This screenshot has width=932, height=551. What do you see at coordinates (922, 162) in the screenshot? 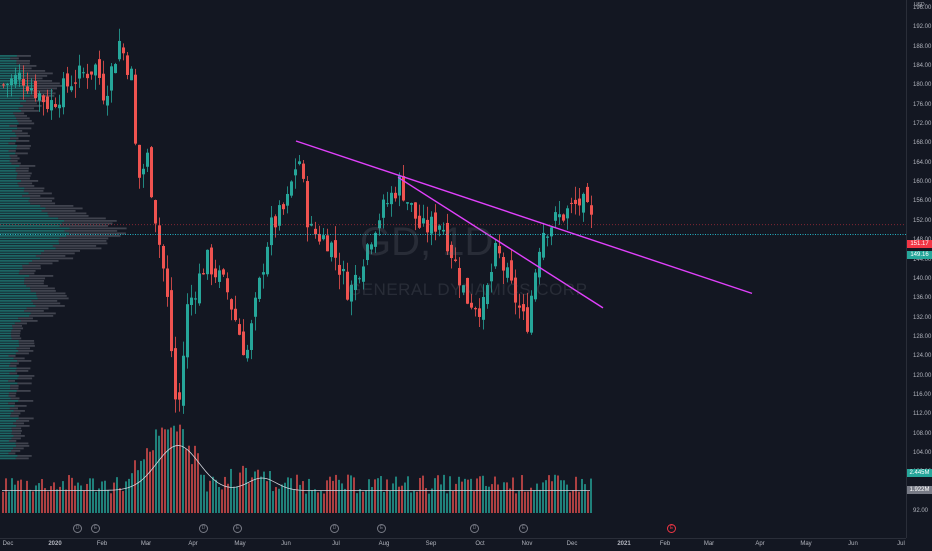
I see `price-tick: 164.00` at bounding box center [922, 162].